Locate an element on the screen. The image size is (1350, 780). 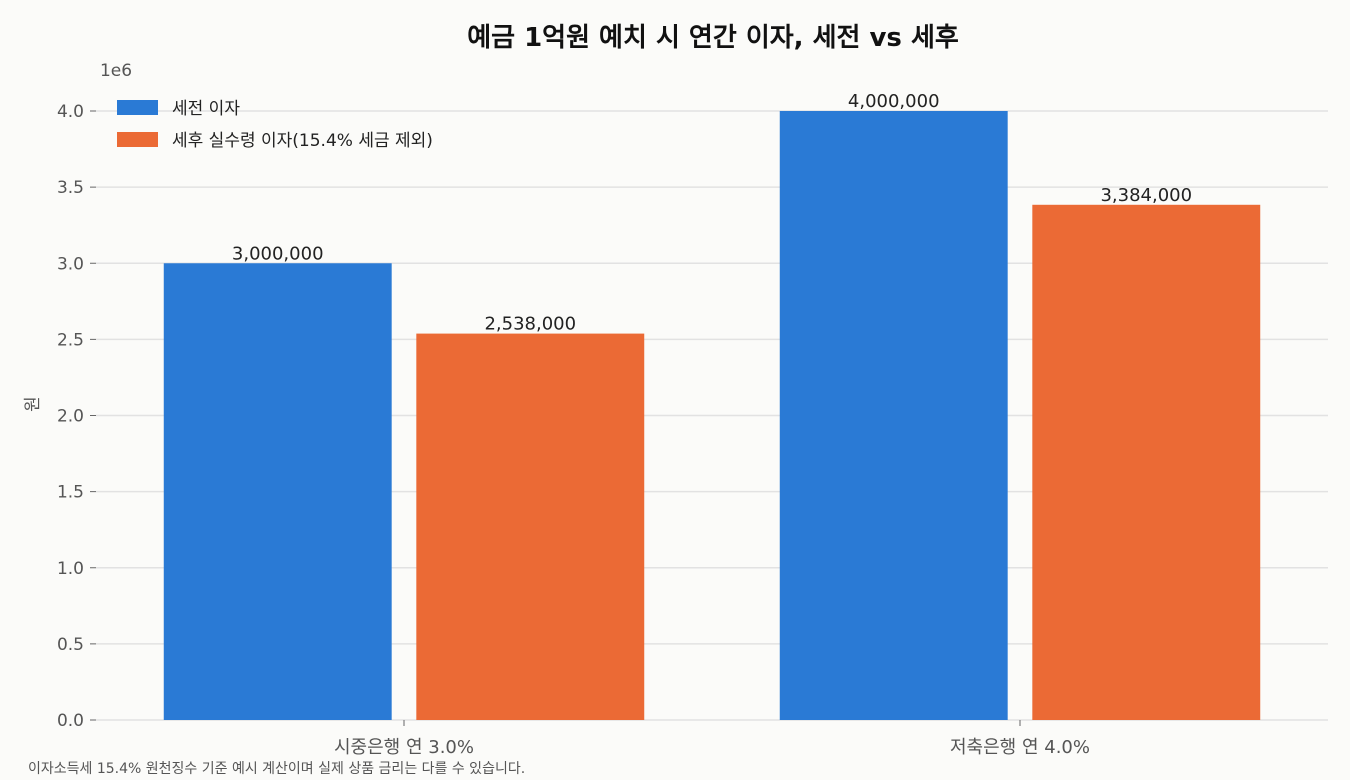
y-tick-label: 1.0 is located at coordinates (70, 569).